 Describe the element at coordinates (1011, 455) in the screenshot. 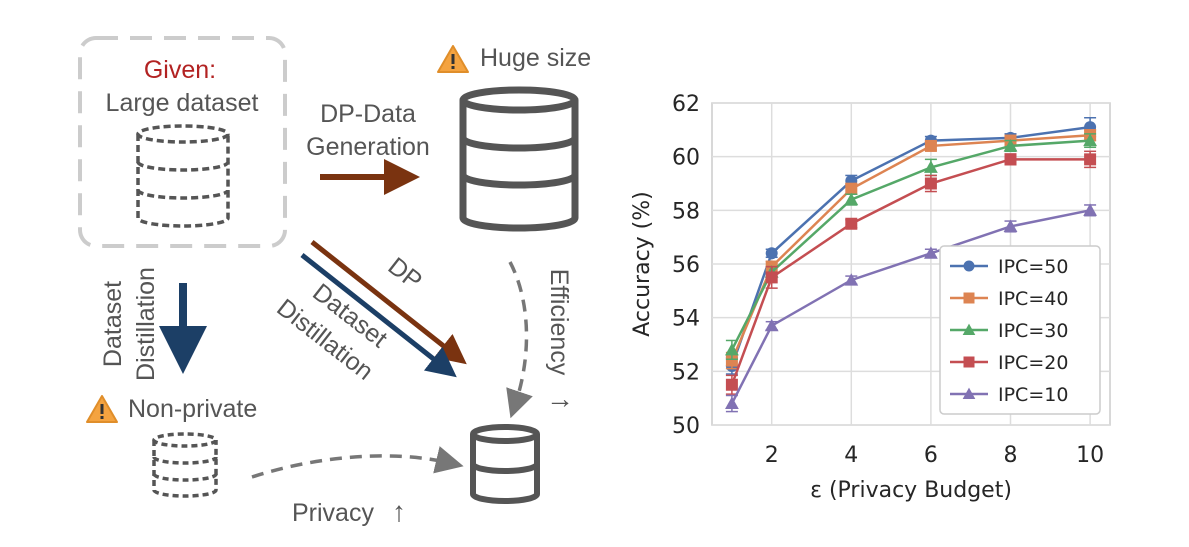

I see `x-tick-label: 8` at that location.